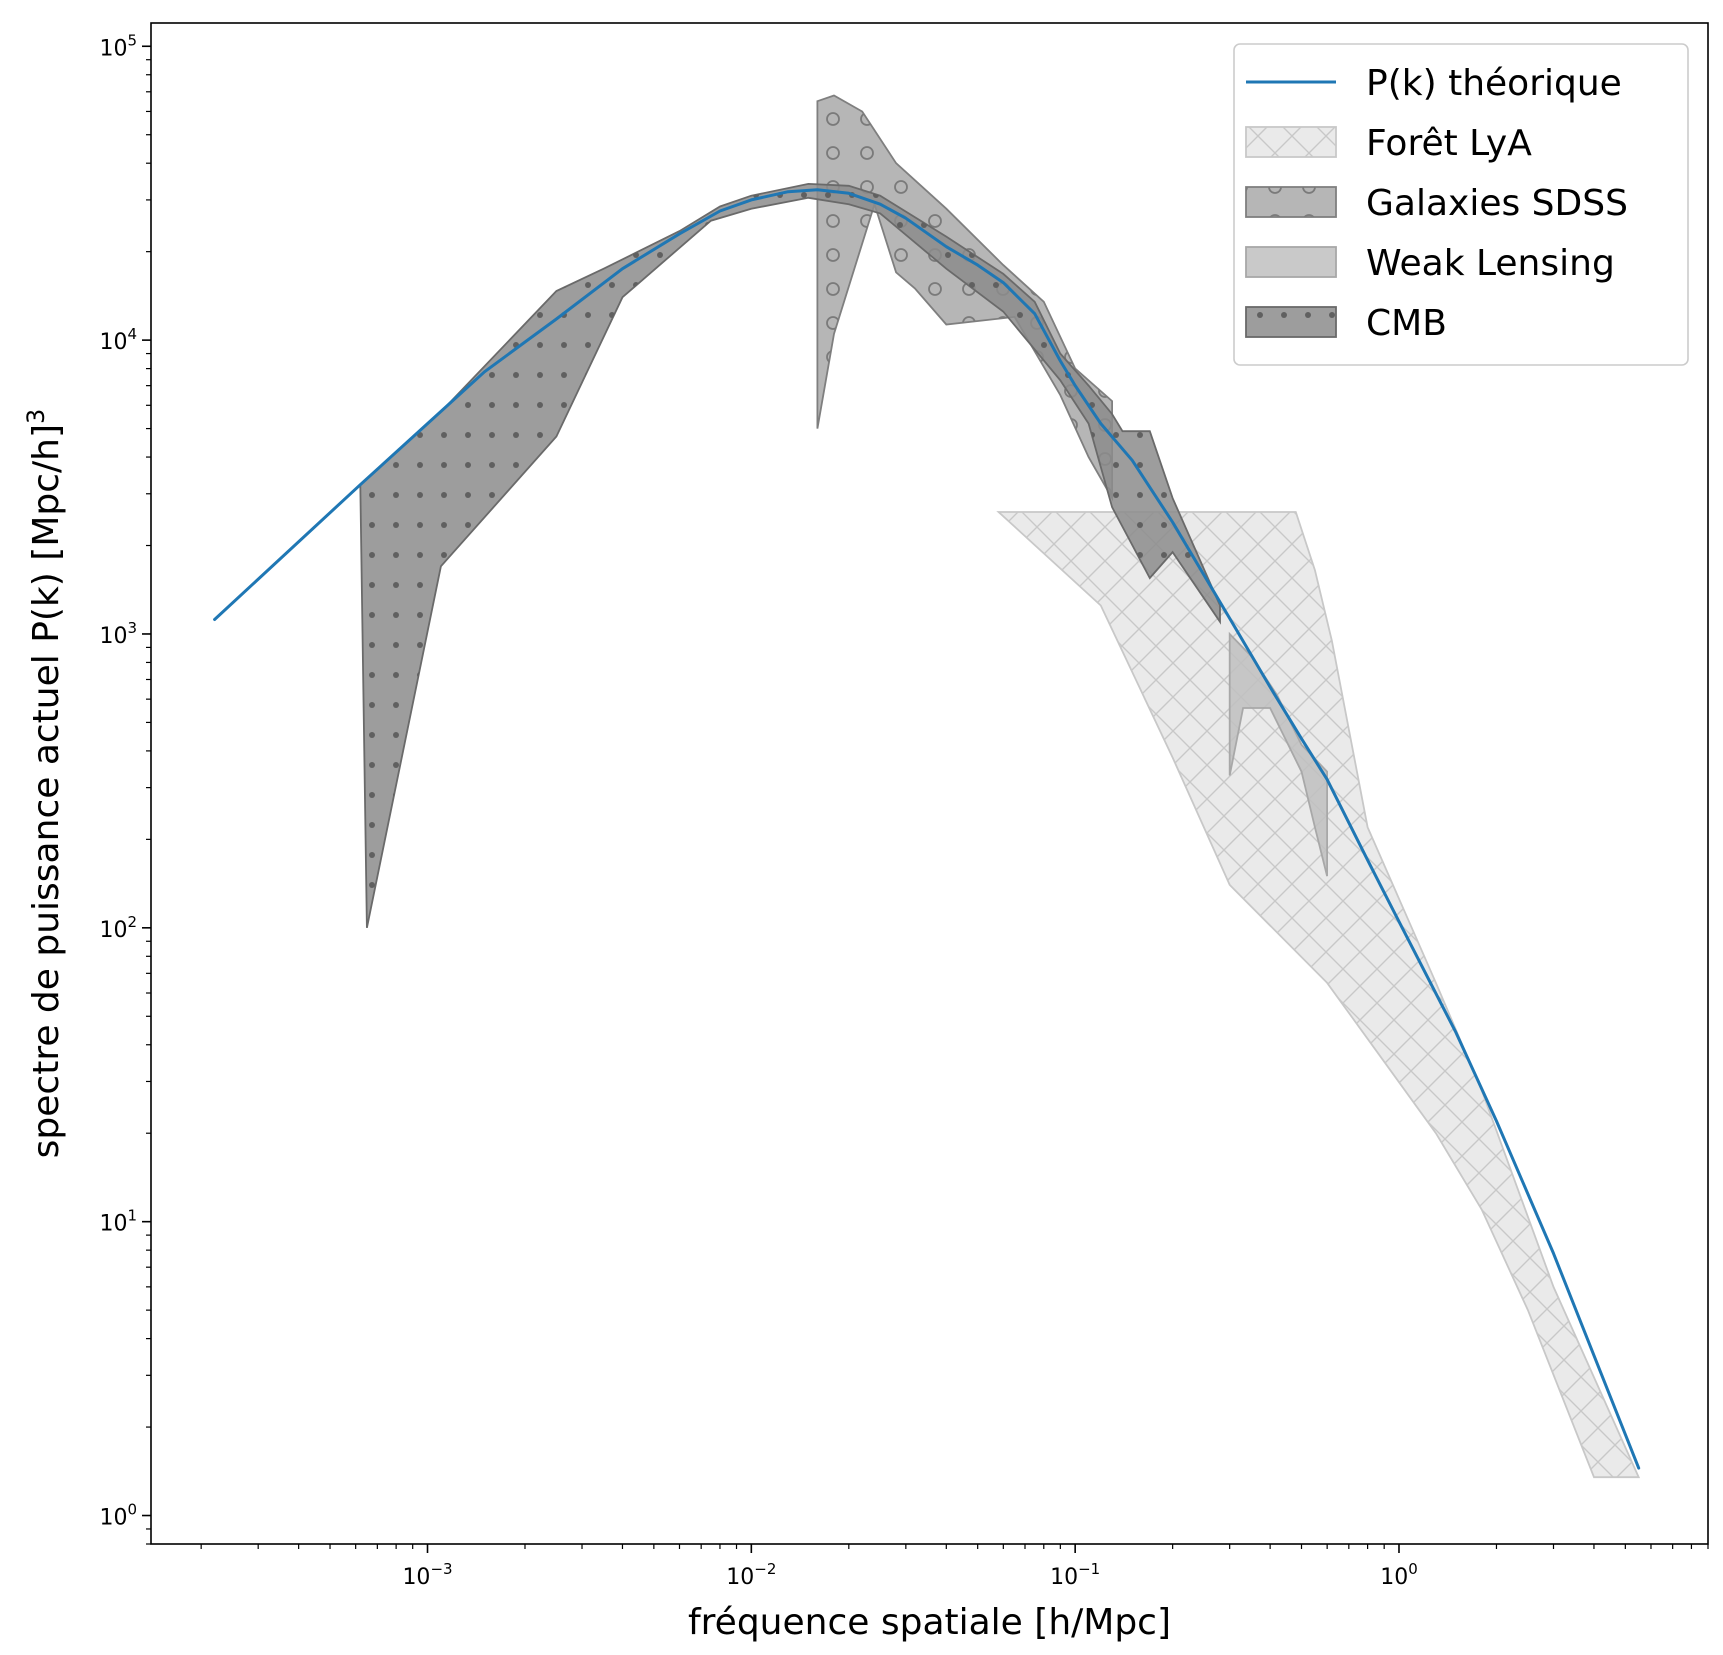 The height and width of the screenshot is (1655, 1723). I want to click on band-galaxies-sdss, so click(964, 298).